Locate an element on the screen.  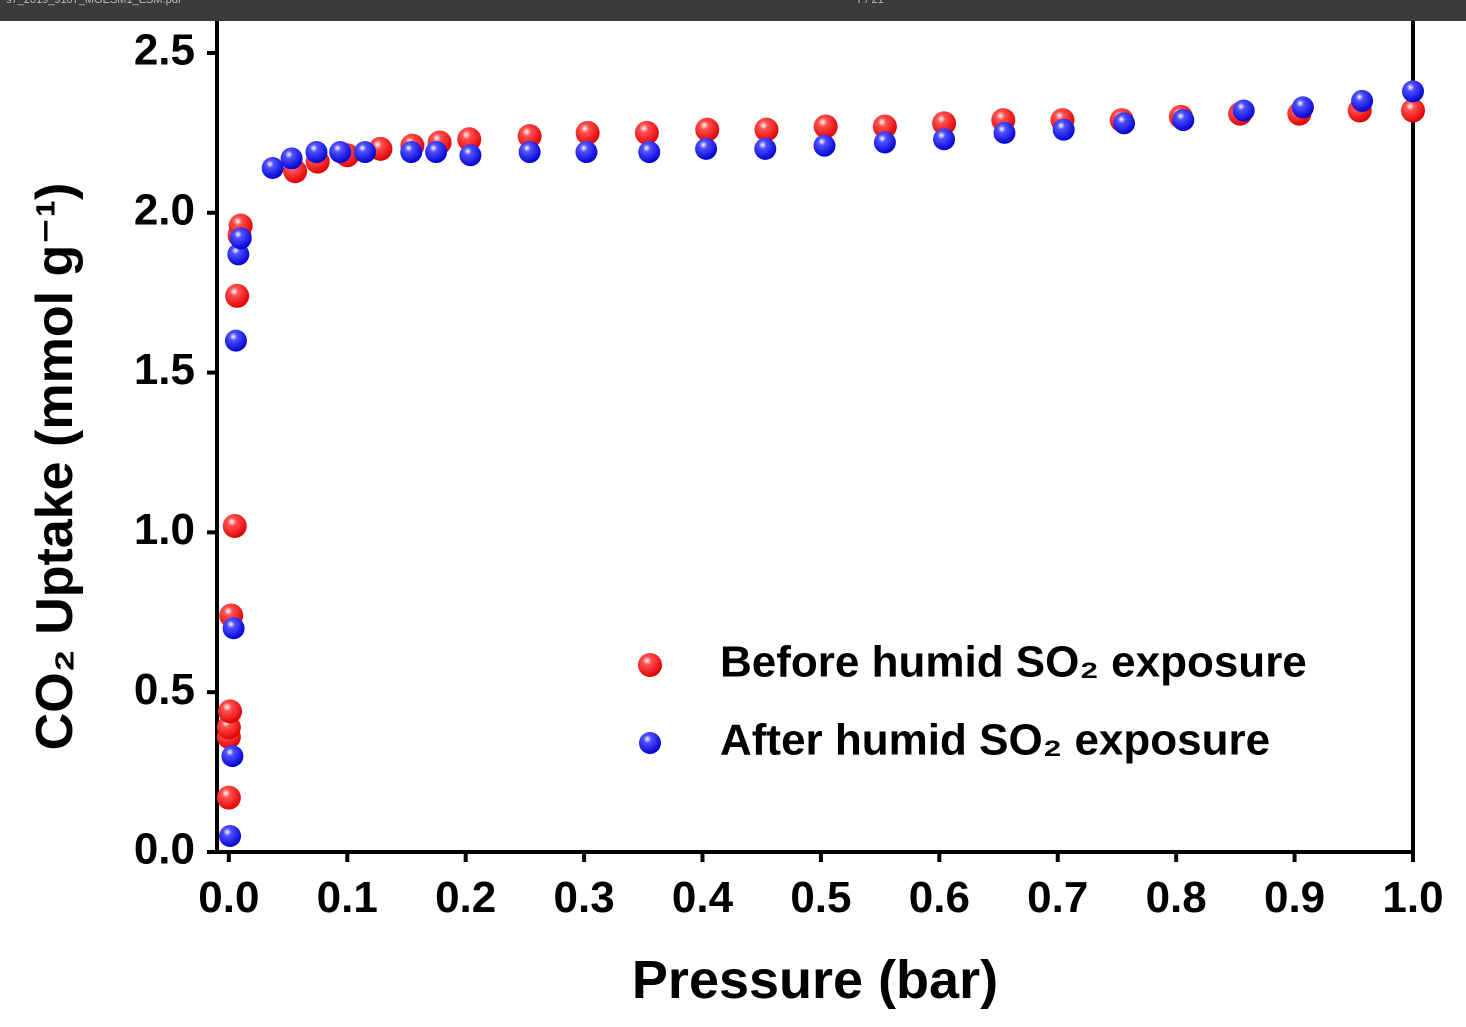
viewer-toolbar is located at coordinates (733, 10).